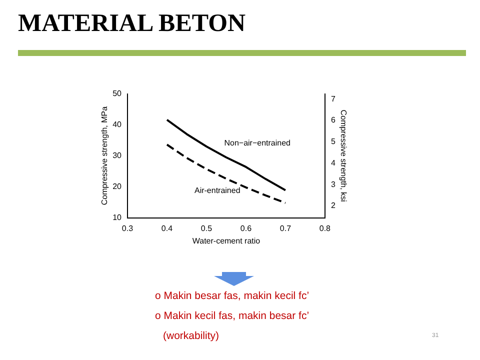 Image resolution: width=480 pixels, height=360 pixels. What do you see at coordinates (257, 143) in the screenshot?
I see `series-label: Non−air−entrained` at bounding box center [257, 143].